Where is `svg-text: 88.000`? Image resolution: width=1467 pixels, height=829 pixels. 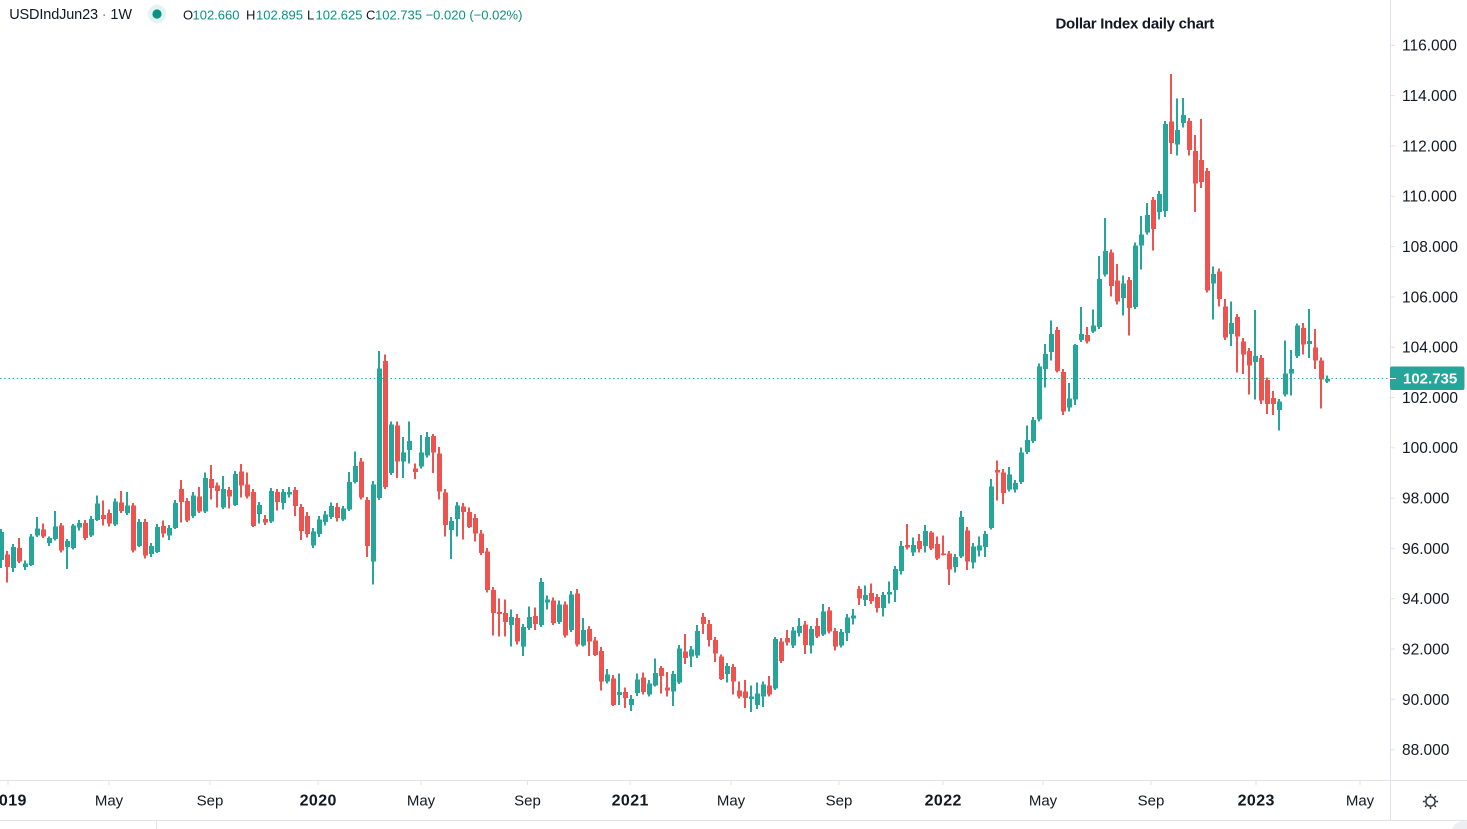
svg-text: 88.000 is located at coordinates (1426, 750).